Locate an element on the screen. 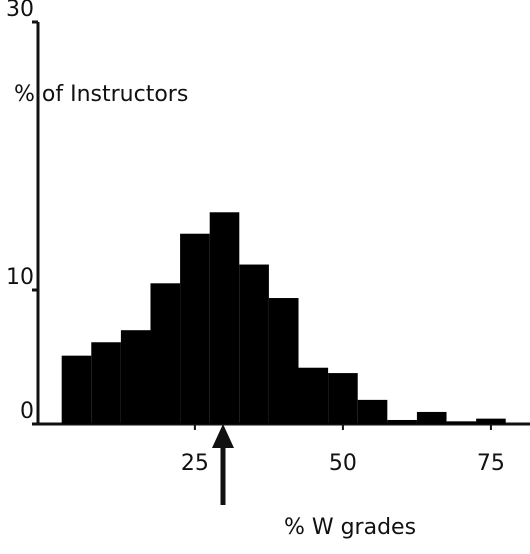 This screenshot has height=554, width=530. x-tick-label: 25 is located at coordinates (195, 463).